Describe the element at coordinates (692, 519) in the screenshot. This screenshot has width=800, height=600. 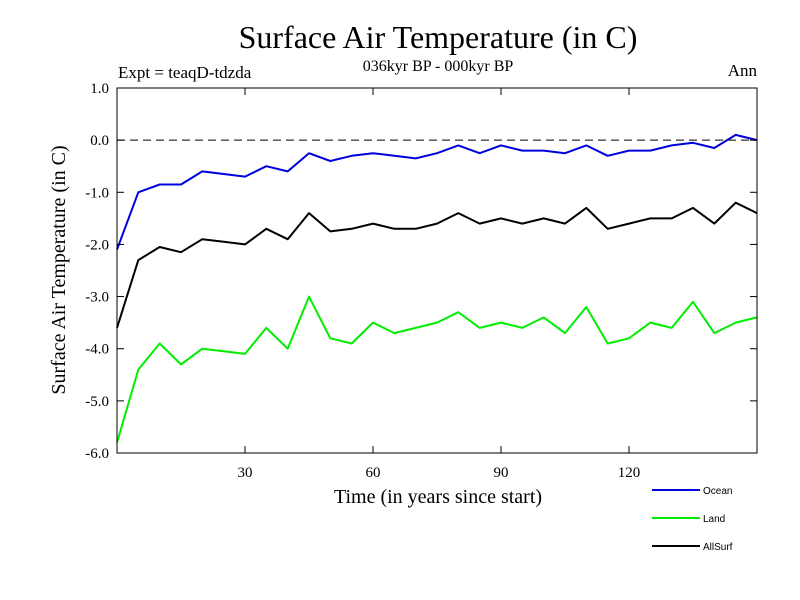
I see `legend: Ocean Land AllSurf` at that location.